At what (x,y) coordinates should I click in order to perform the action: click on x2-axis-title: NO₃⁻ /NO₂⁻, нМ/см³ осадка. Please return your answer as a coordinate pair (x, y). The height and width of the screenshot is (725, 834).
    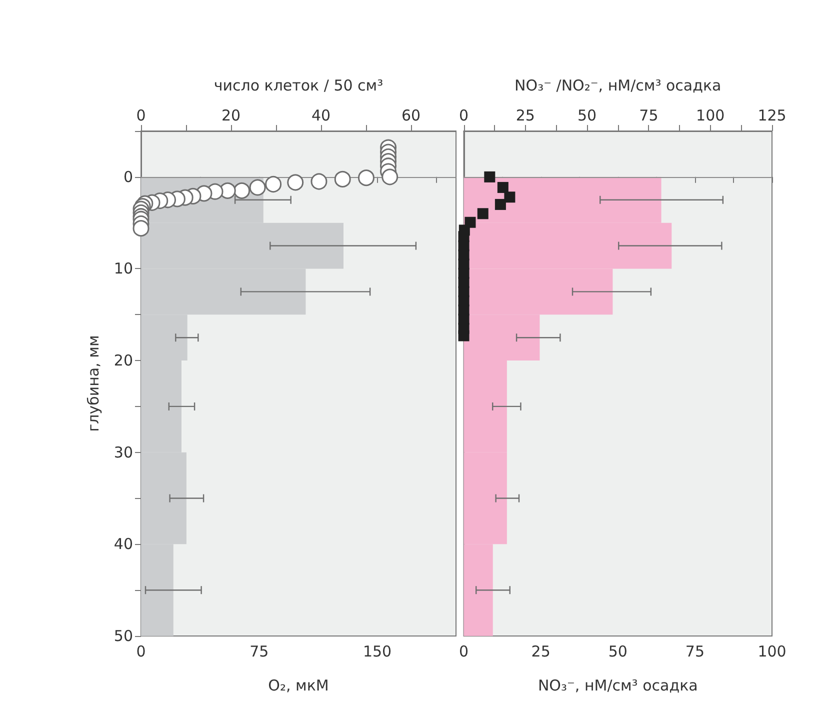
    Looking at the image, I should click on (618, 85).